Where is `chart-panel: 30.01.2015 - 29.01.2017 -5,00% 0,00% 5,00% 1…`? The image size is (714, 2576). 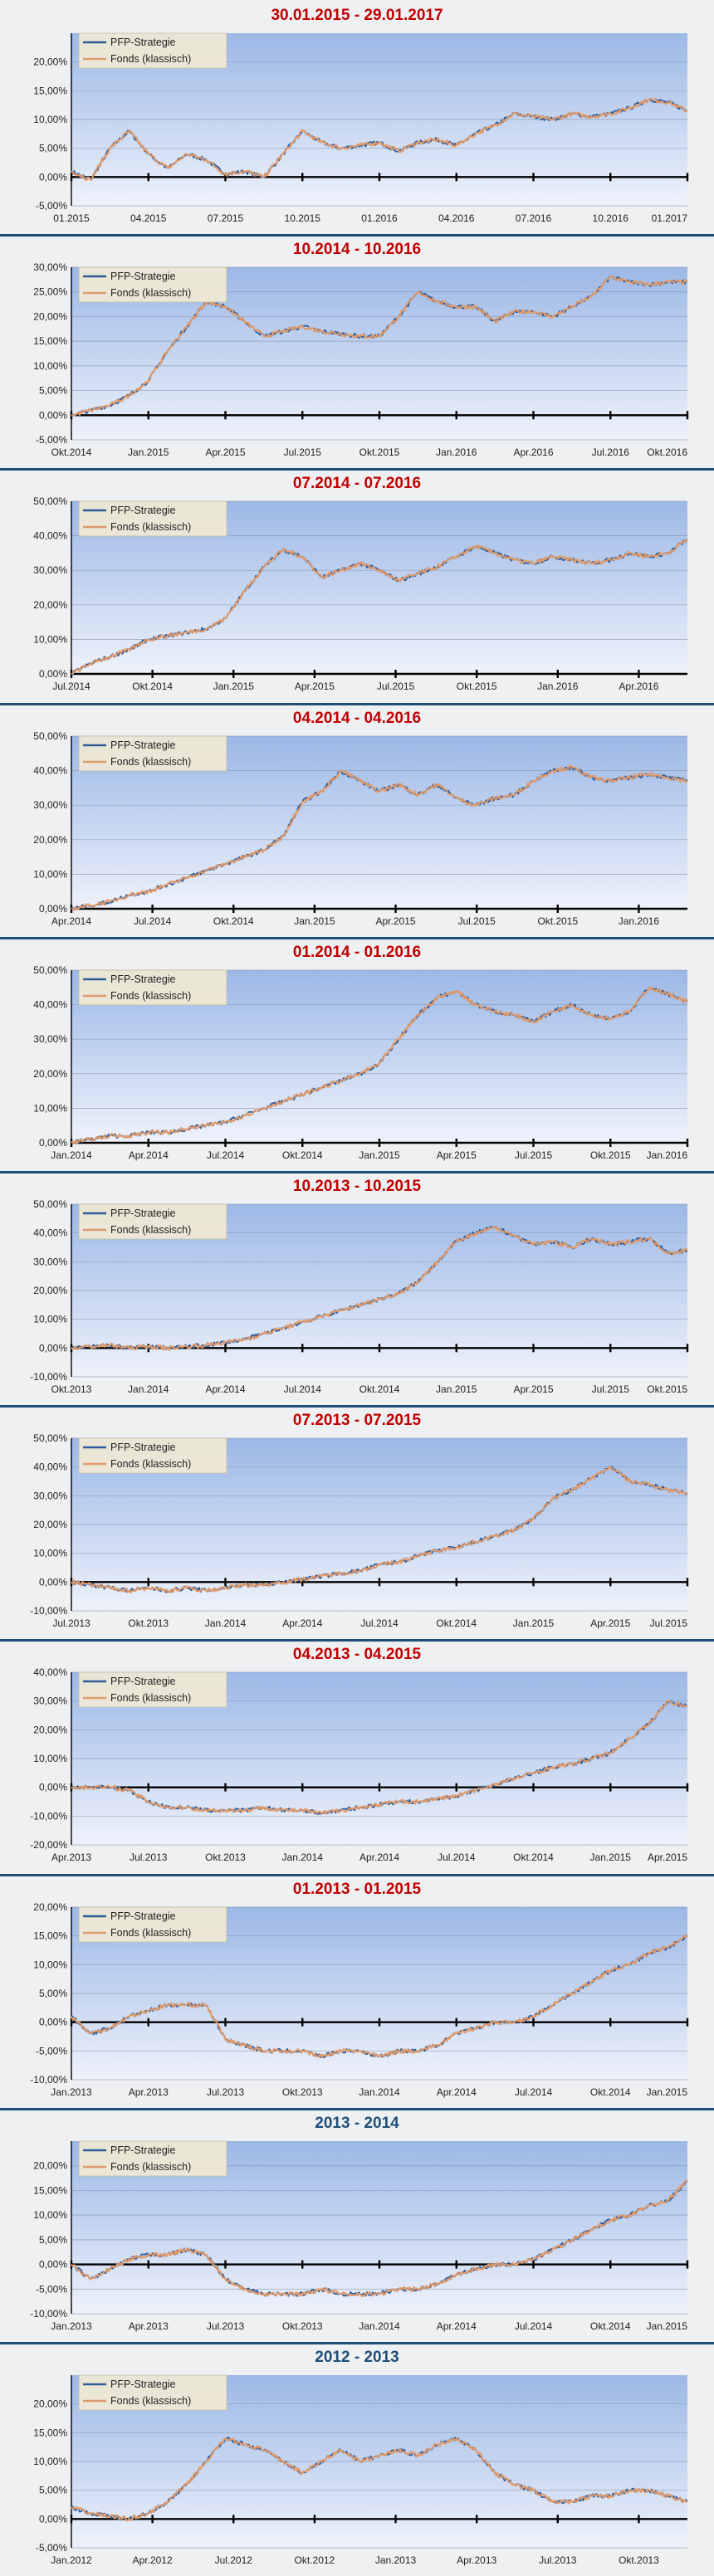 chart-panel: 30.01.2015 - 29.01.2017 -5,00% 0,00% 5,00% 1… is located at coordinates (357, 117).